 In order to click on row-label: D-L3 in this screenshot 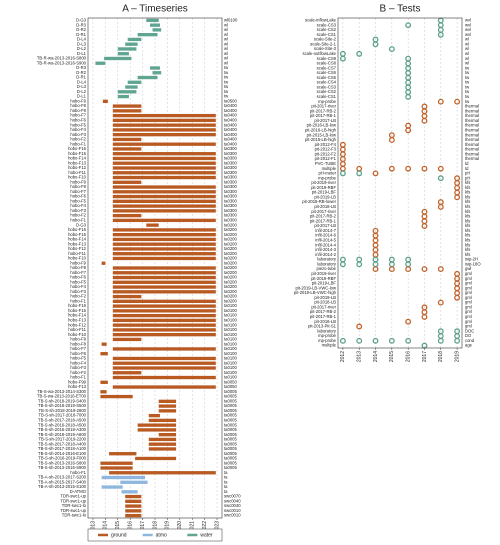, I will do `click(82, 43)`.